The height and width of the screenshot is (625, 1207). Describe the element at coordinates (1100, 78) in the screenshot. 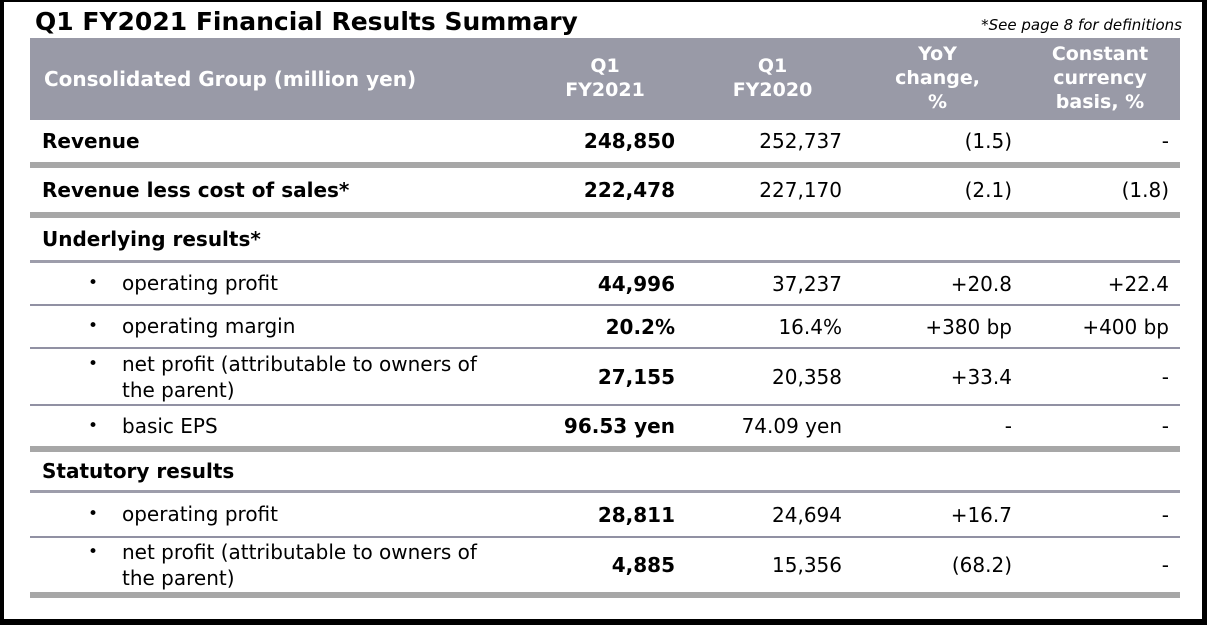

I see `column-header-constant-currency: Constant currency basis, %` at that location.